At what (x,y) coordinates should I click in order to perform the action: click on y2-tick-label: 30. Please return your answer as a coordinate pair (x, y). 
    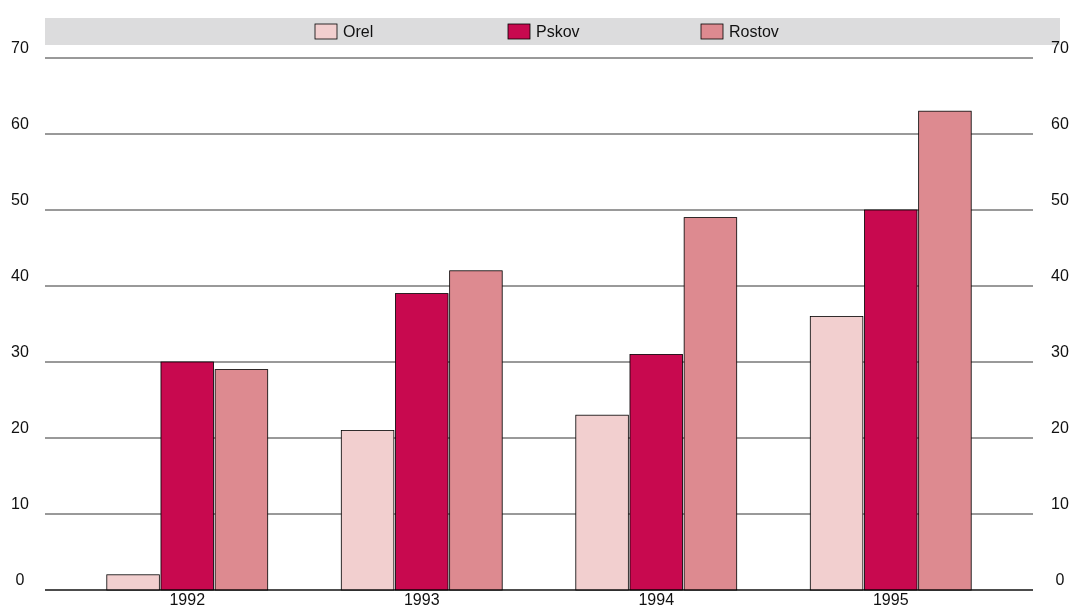
    Looking at the image, I should click on (1060, 351).